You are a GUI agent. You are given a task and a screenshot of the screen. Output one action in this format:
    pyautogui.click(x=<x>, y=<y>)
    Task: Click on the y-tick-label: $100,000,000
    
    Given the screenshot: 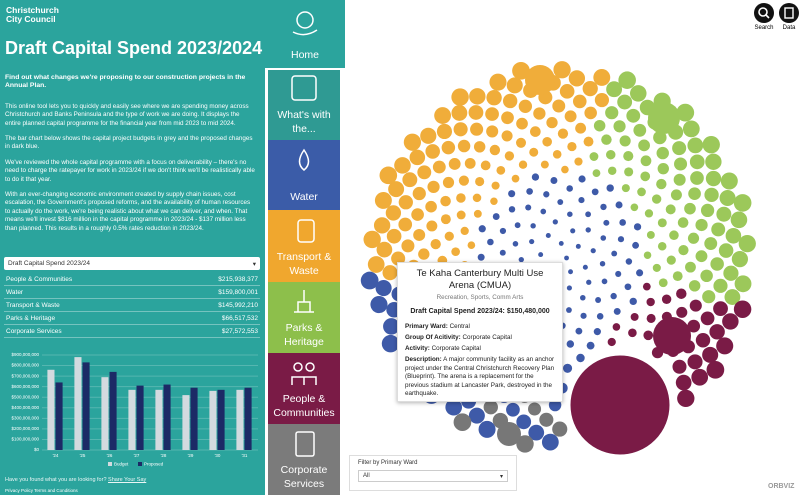 What is the action you would take?
    pyautogui.click(x=25, y=439)
    